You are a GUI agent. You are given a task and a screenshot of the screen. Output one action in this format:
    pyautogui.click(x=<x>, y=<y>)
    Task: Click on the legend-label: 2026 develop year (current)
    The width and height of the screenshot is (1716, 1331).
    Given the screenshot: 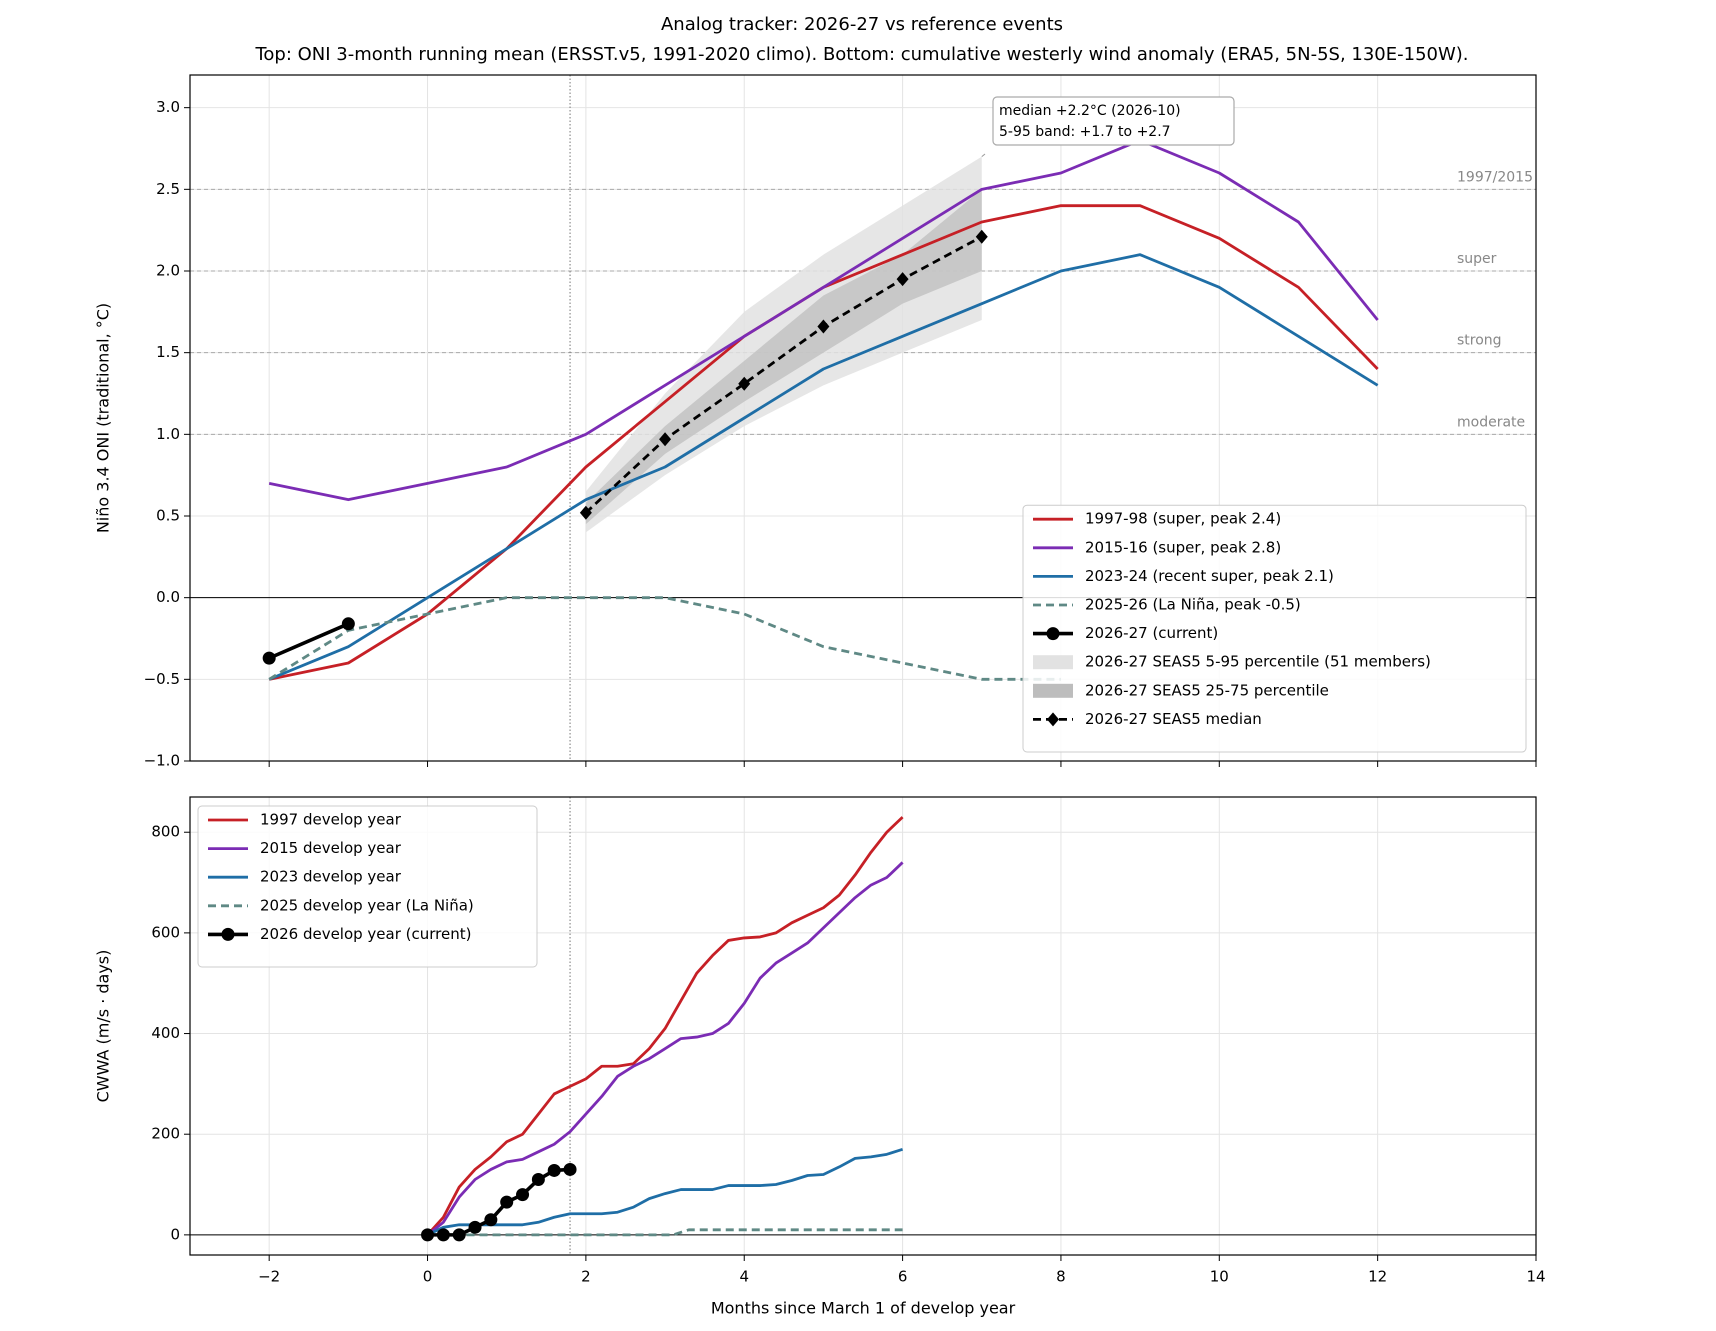 What is the action you would take?
    pyautogui.click(x=365, y=934)
    